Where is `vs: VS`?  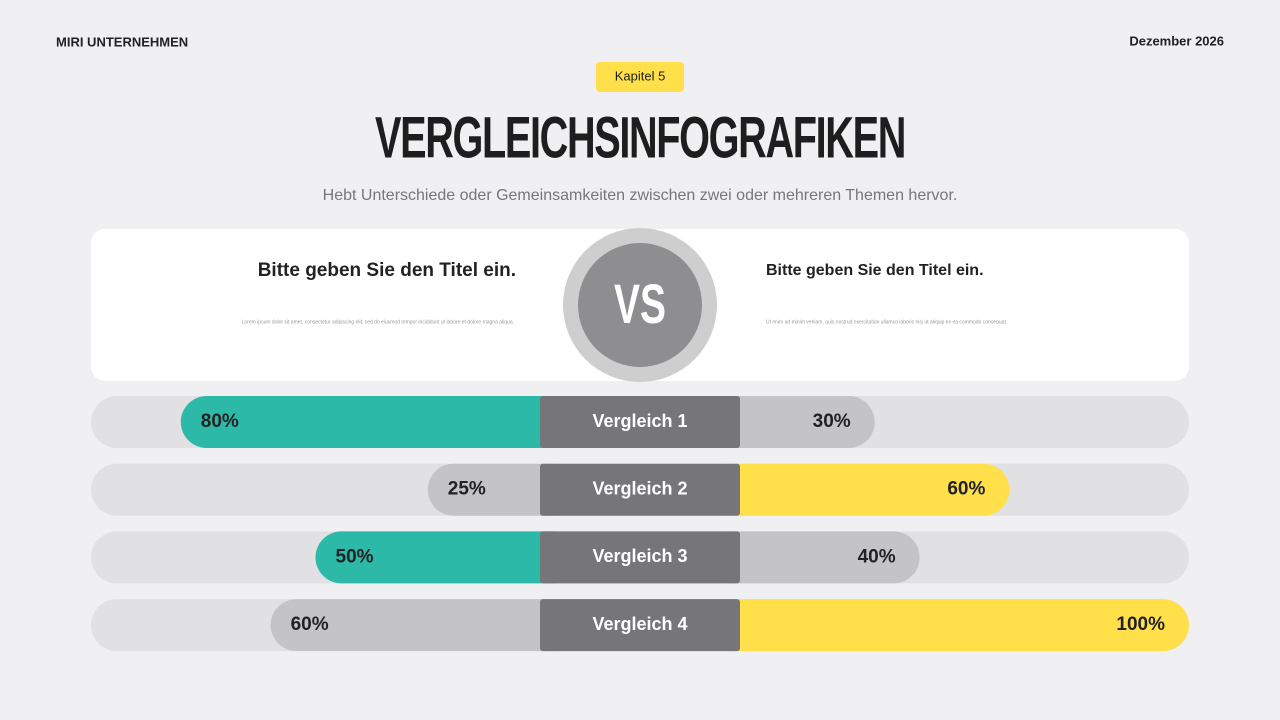
vs: VS is located at coordinates (640, 303).